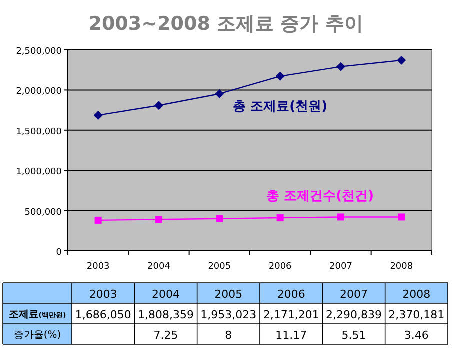 The image size is (452, 350). I want to click on y-tick-label: 0, so click(59, 253).